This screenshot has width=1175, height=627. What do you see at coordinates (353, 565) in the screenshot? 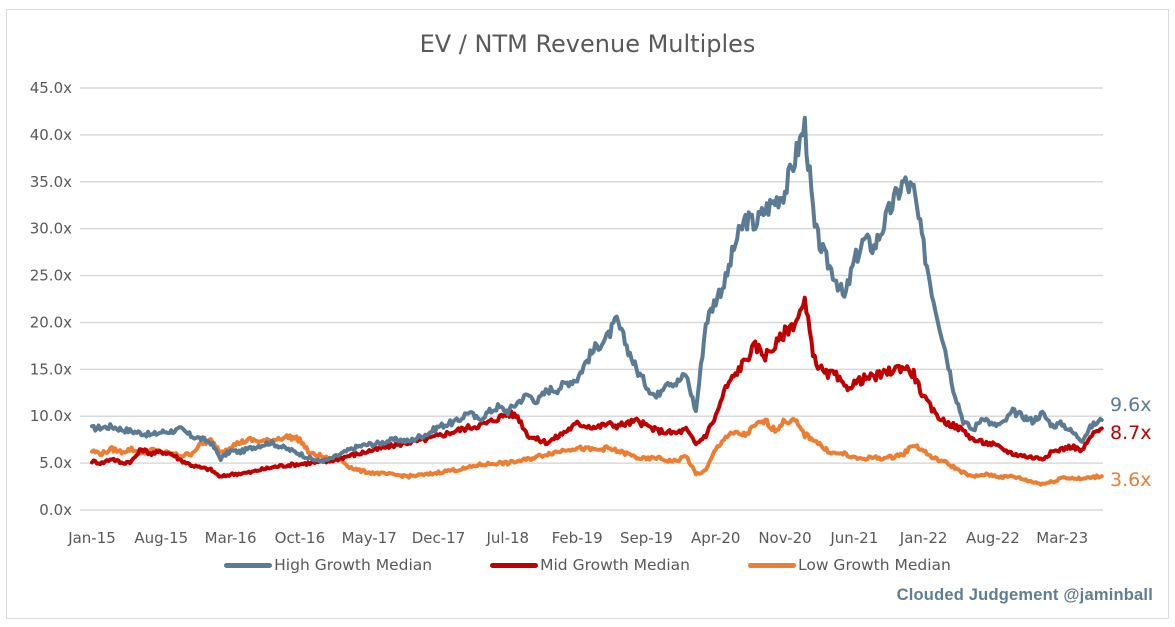
I see `legend-label-high-growth: High Growth Median` at bounding box center [353, 565].